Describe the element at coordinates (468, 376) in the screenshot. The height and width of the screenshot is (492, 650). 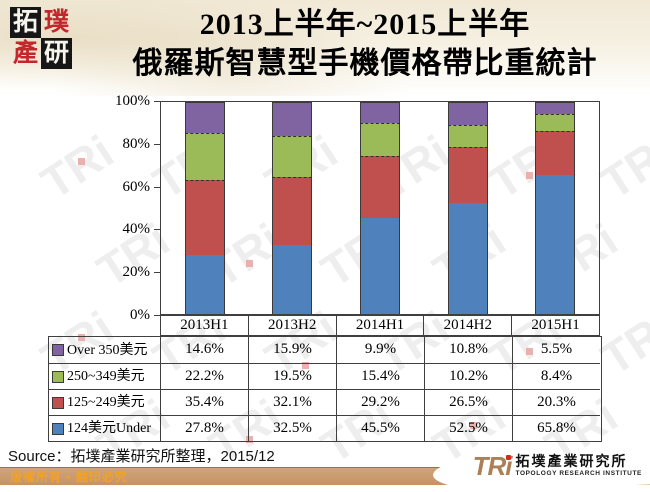
I see `table-cell: 10.2%` at that location.